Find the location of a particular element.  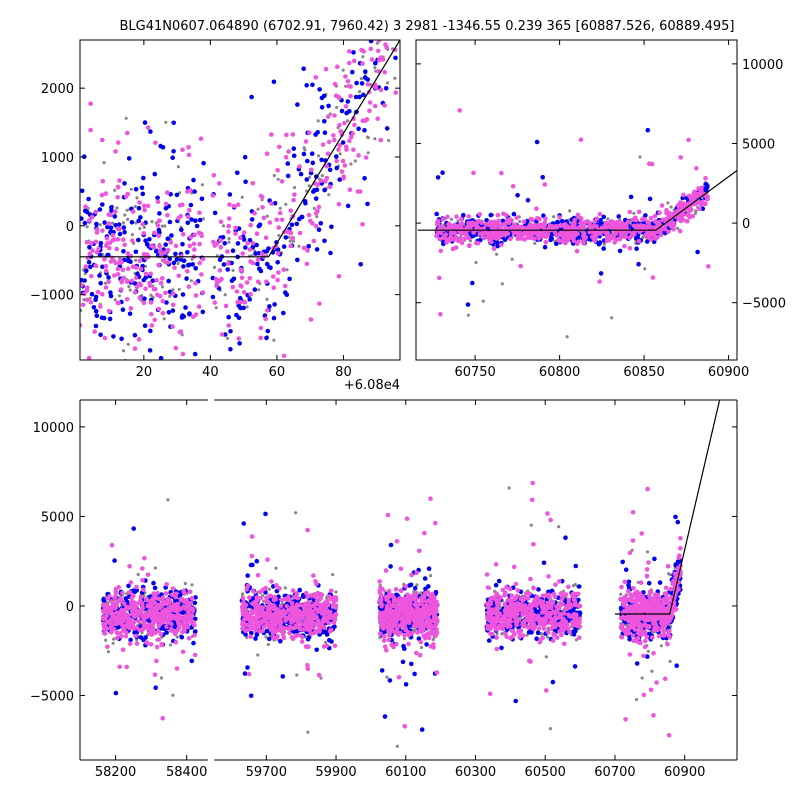

x-tick-label: 58200 is located at coordinates (115, 772).